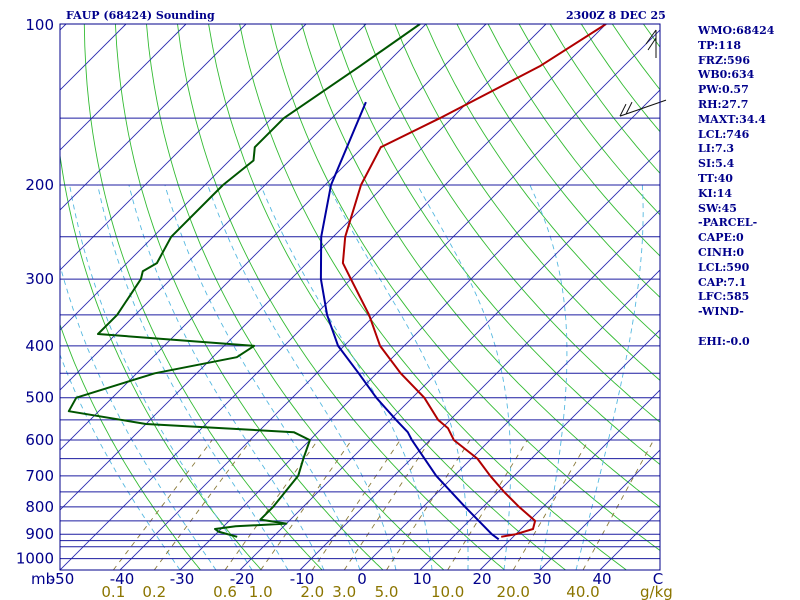  I want to click on index-ehi: EHI:-0.0, so click(724, 341).